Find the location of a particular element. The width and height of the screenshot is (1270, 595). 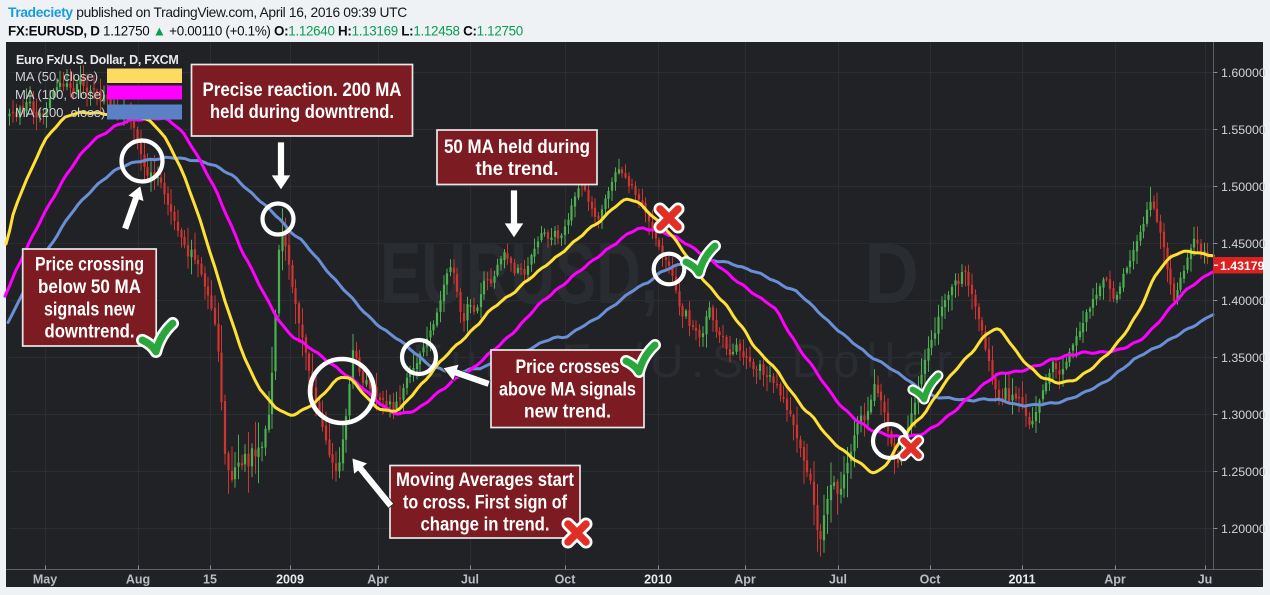

svg-text: D is located at coordinates (891, 274).